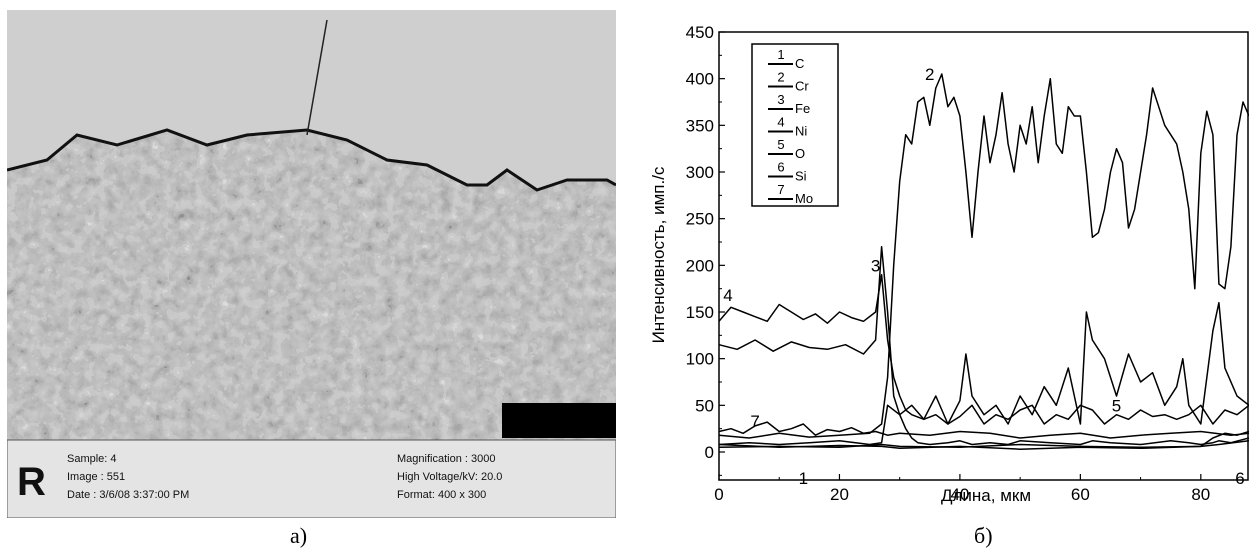  I want to click on series-annotation: 1, so click(803, 478).